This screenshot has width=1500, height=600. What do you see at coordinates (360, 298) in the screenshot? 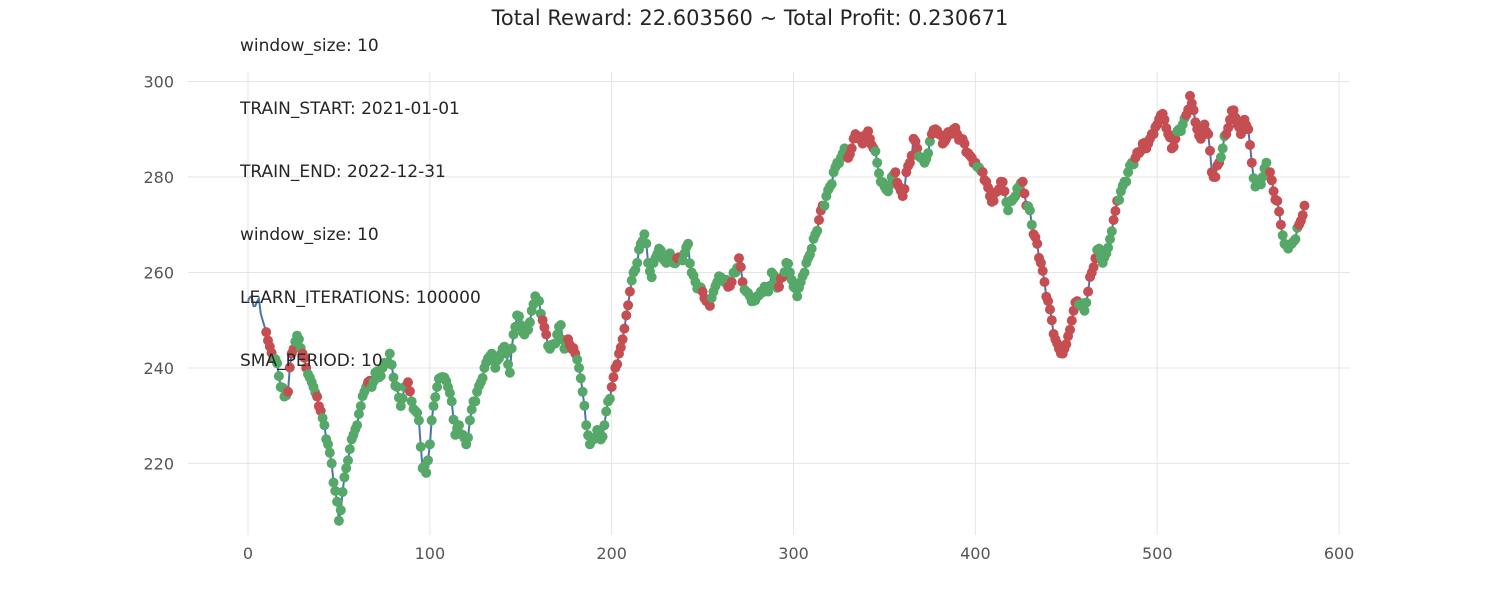
I see `info-learn-iterations: LEARN_ITERATIONS: 100000` at bounding box center [360, 298].